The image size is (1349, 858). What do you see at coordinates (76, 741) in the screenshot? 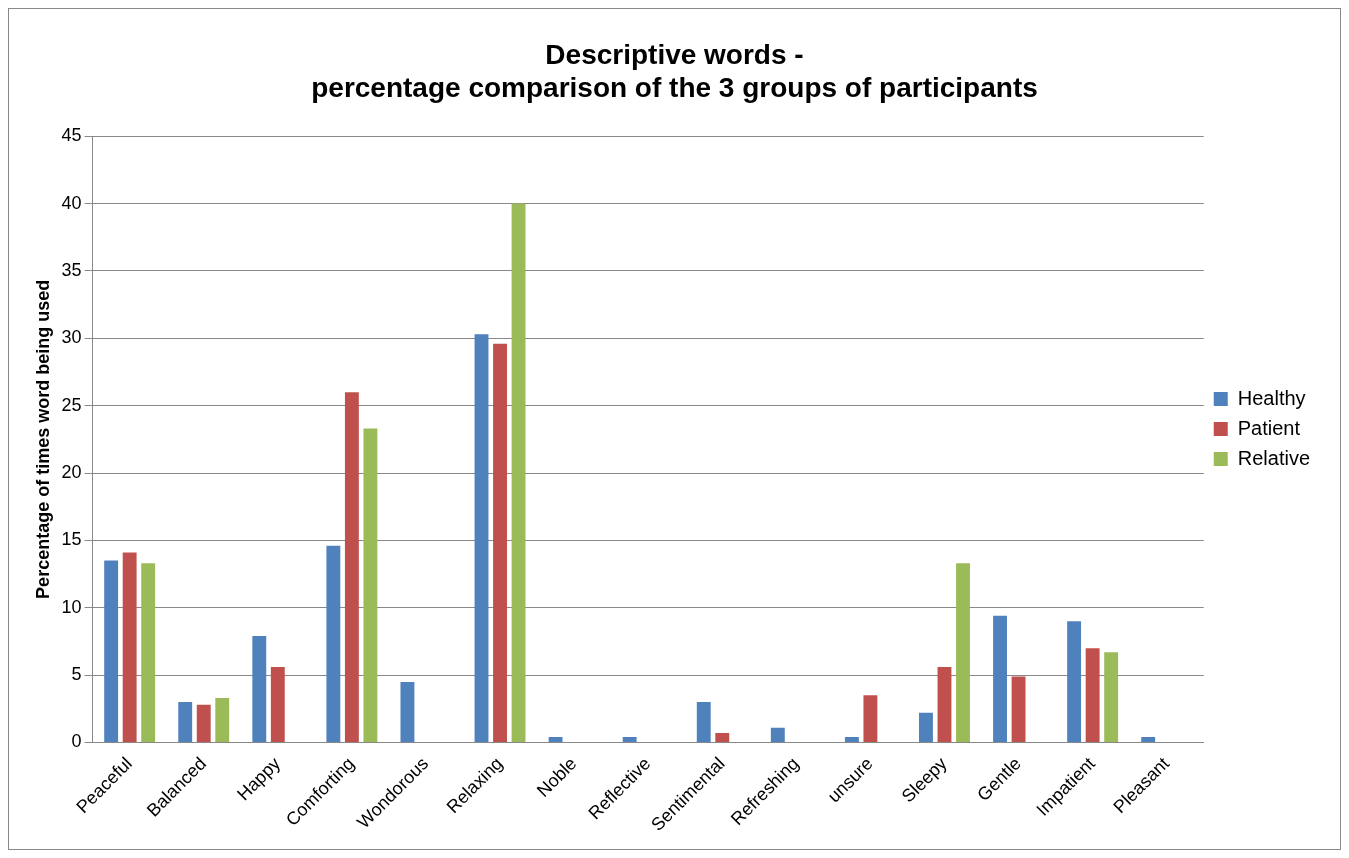
I see `y-tick-label: 0` at bounding box center [76, 741].